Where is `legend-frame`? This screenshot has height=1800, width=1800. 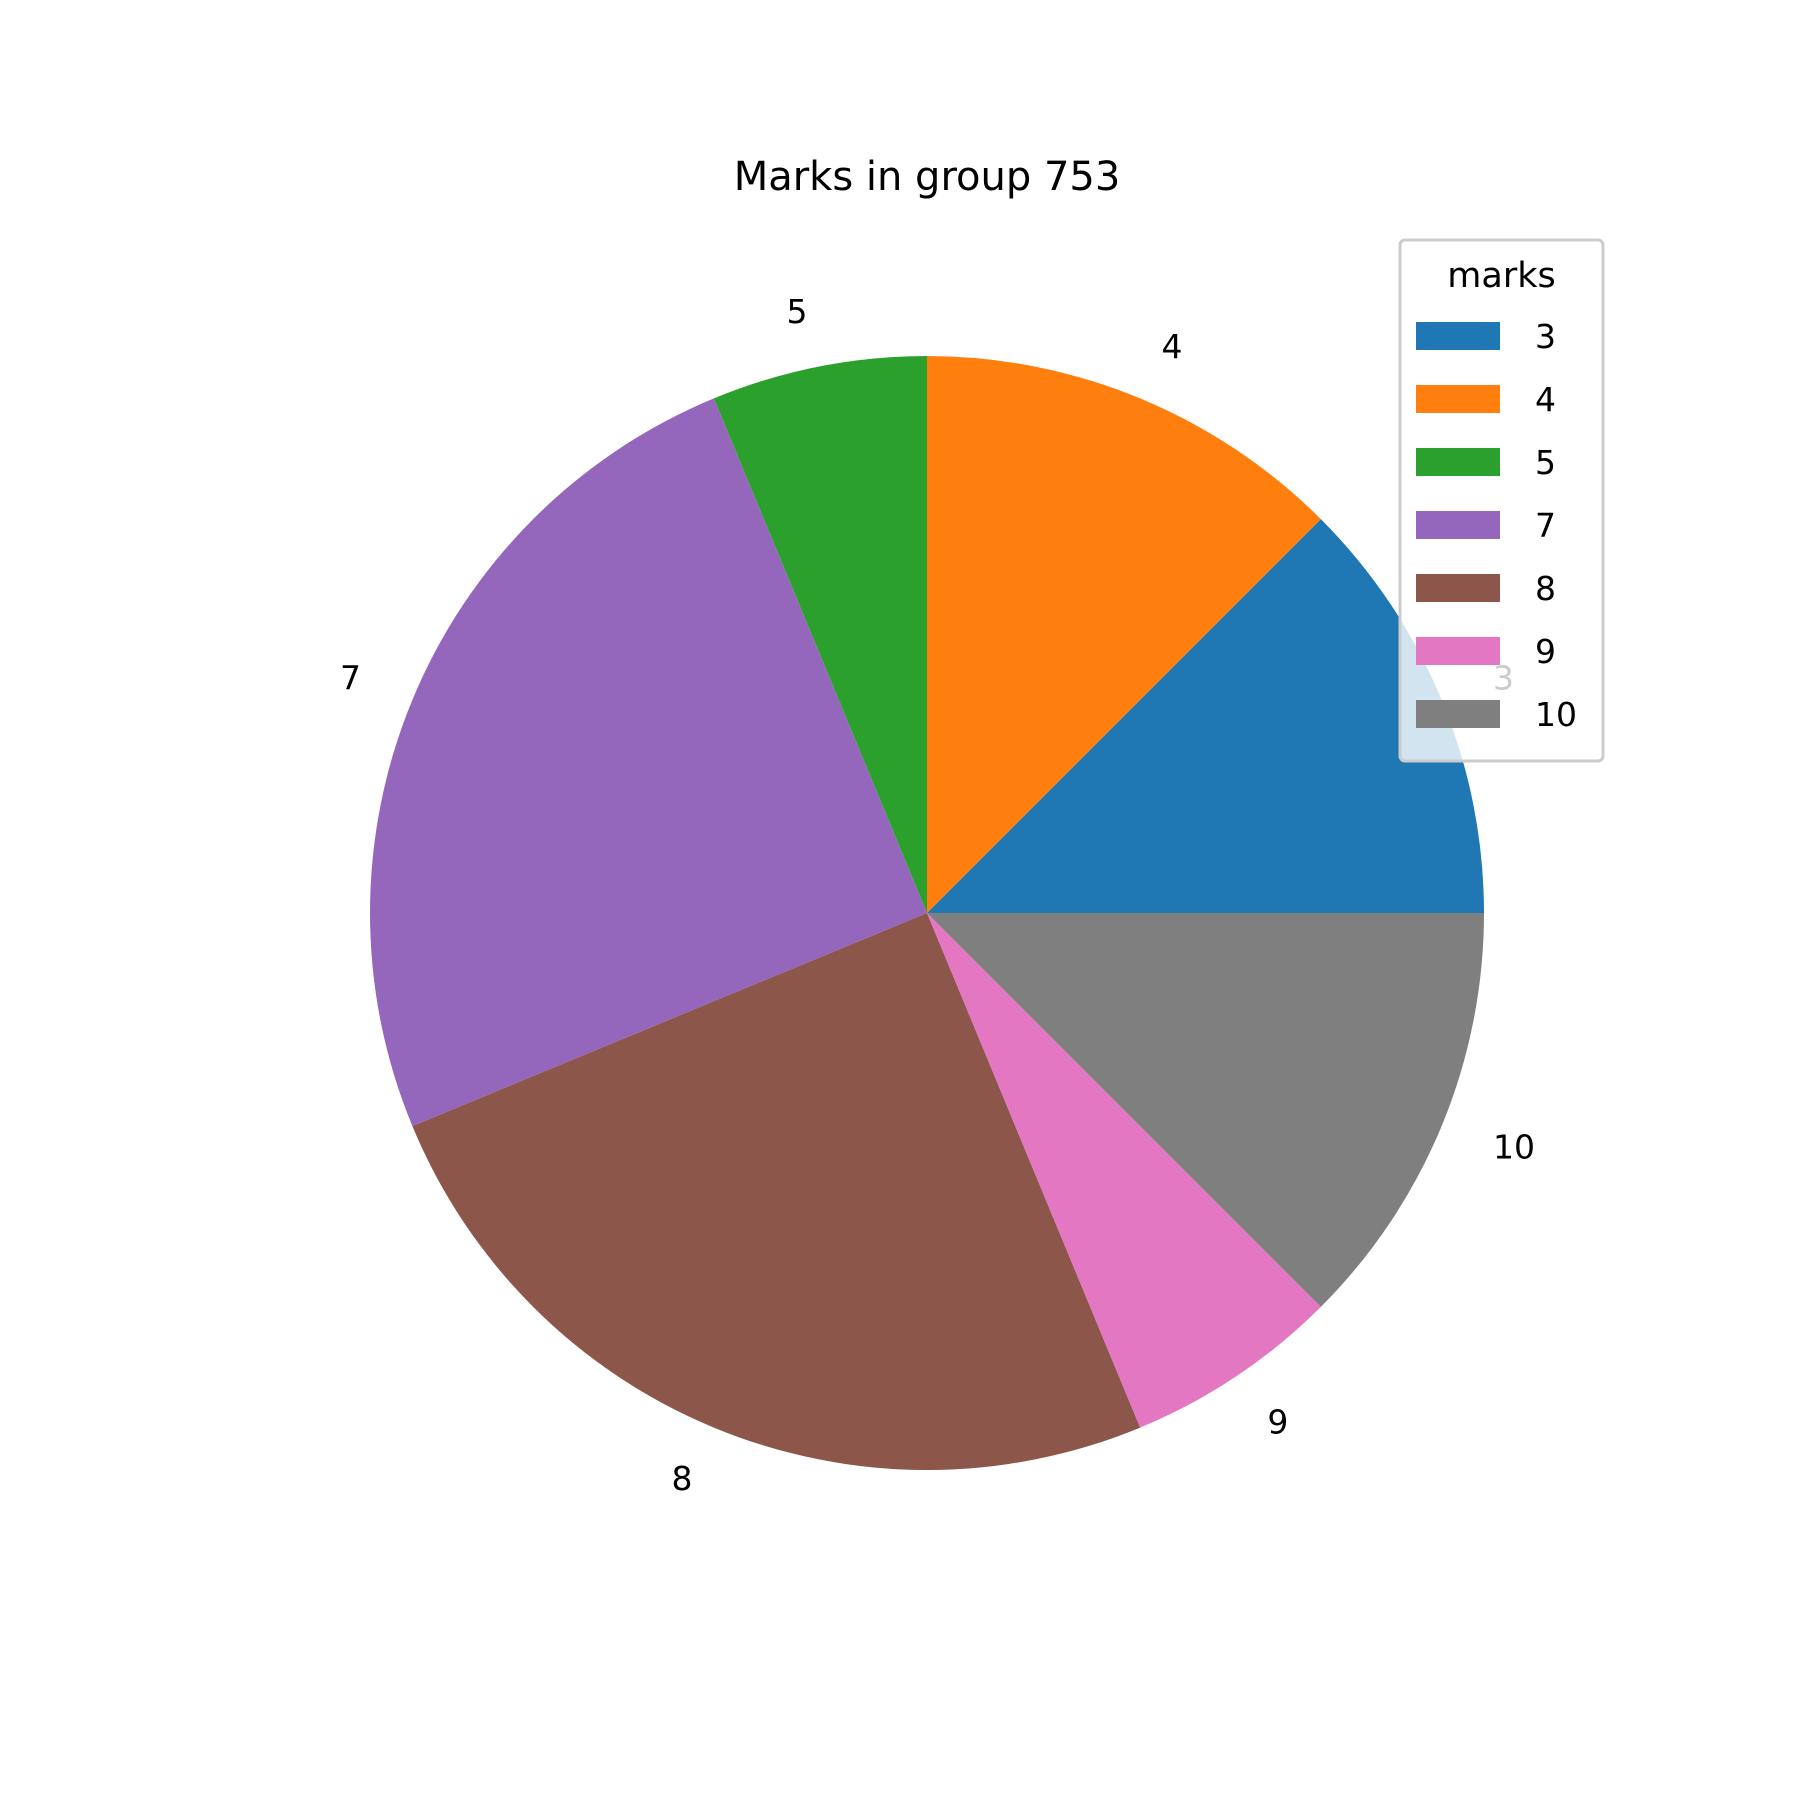
legend-frame is located at coordinates (1501, 500).